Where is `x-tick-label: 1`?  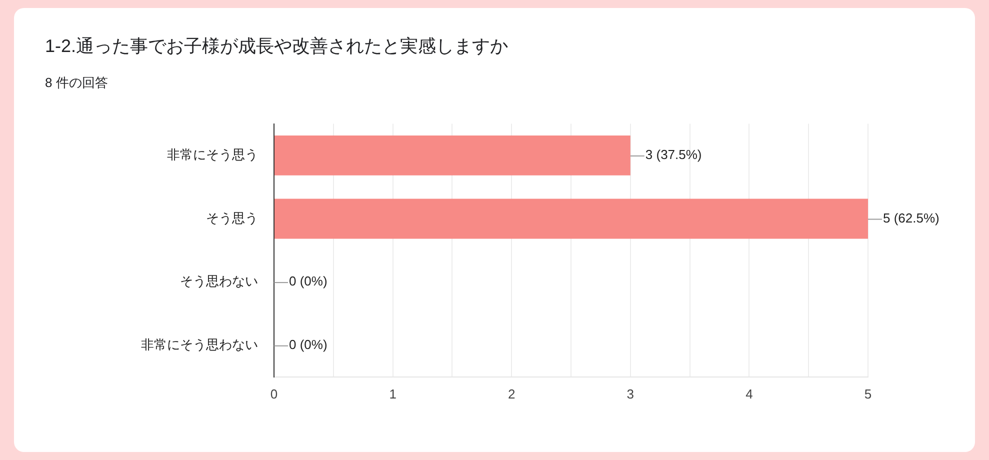
x-tick-label: 1 is located at coordinates (392, 394).